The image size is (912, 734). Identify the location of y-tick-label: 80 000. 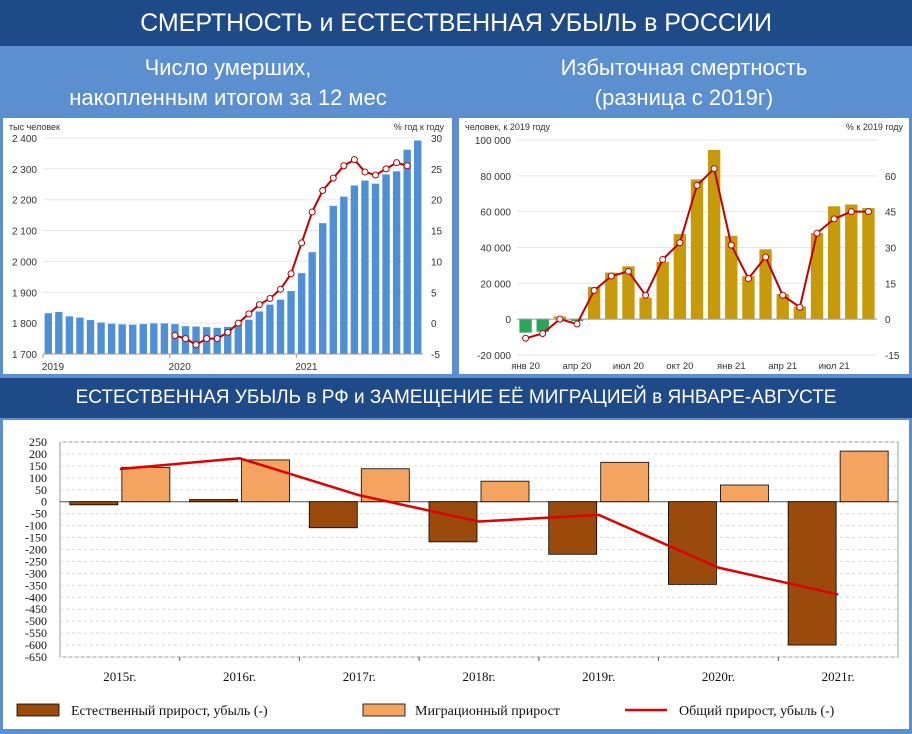
(495, 177).